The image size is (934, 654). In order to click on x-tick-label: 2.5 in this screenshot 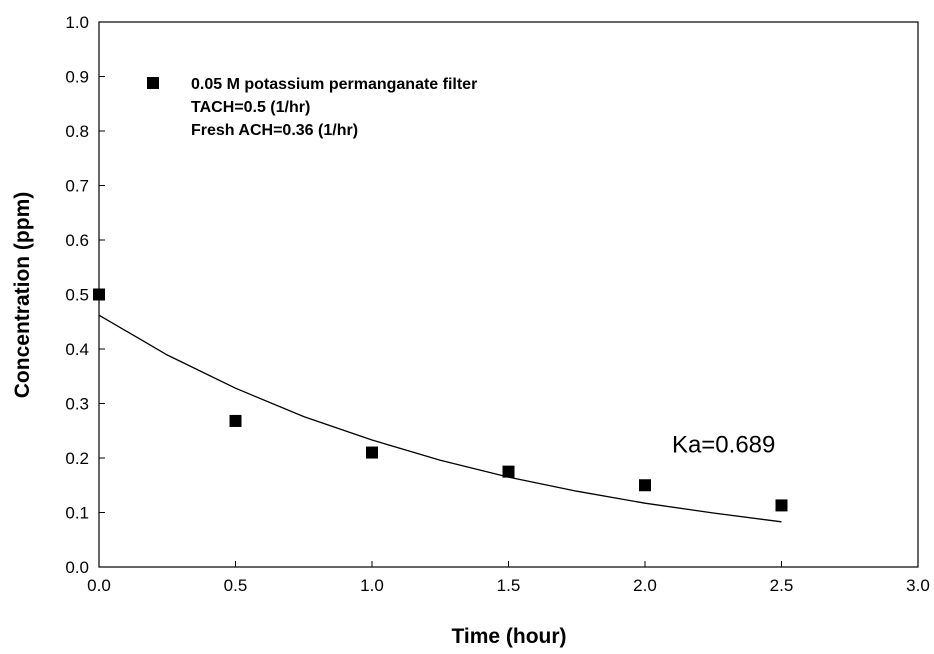, I will do `click(782, 585)`.